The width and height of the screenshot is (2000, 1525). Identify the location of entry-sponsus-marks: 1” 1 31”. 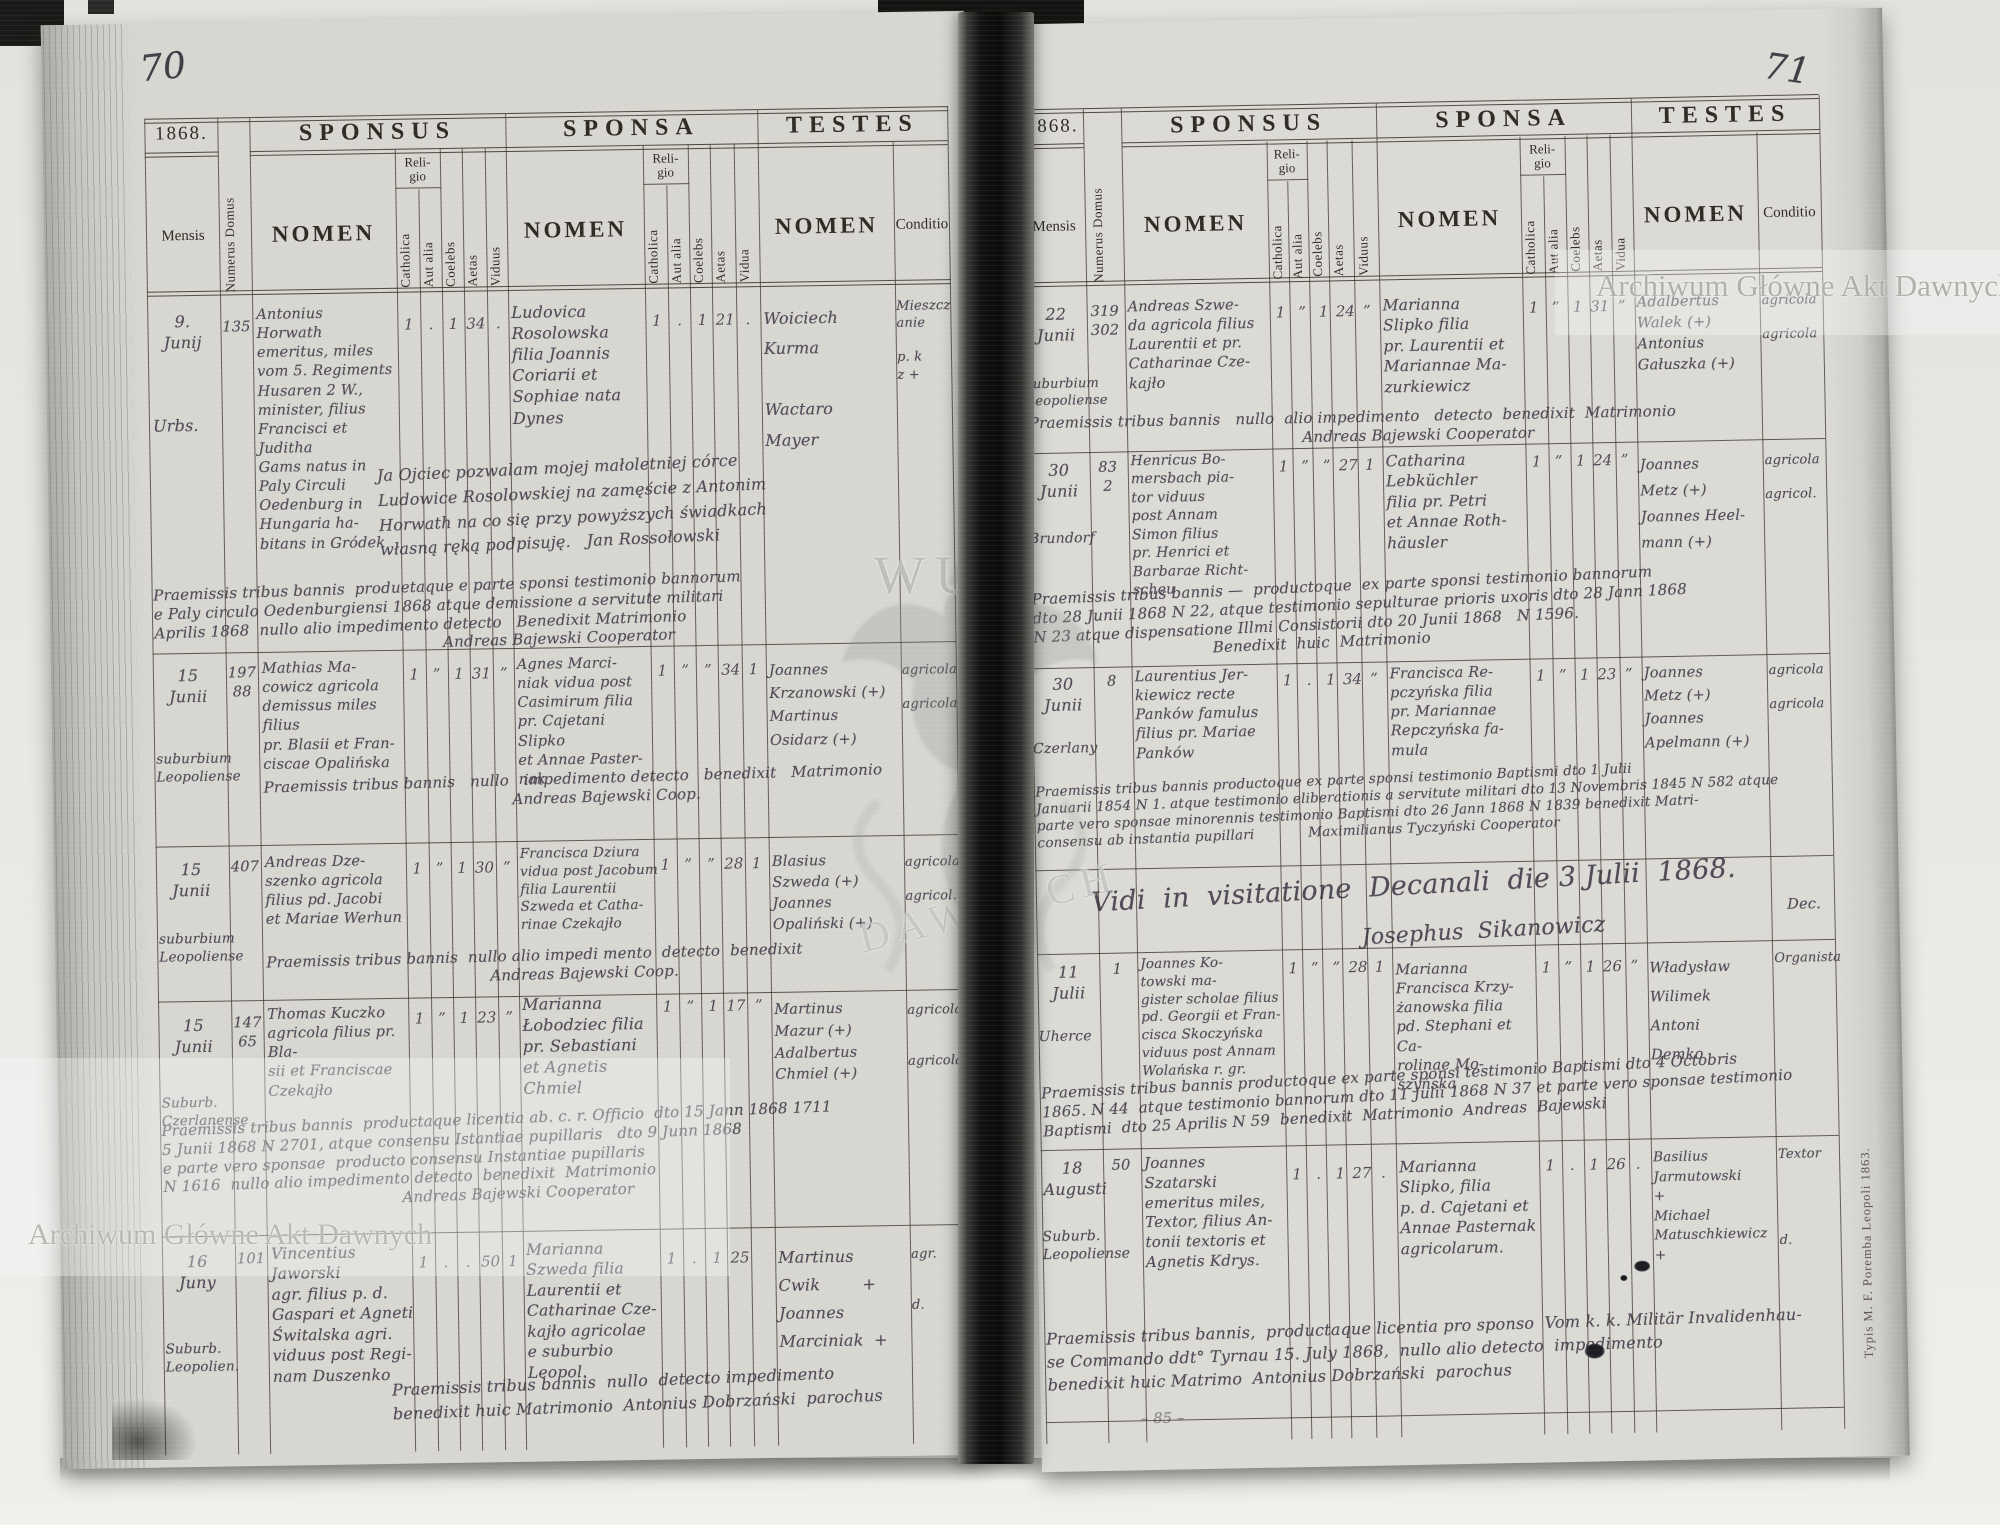
(458, 674).